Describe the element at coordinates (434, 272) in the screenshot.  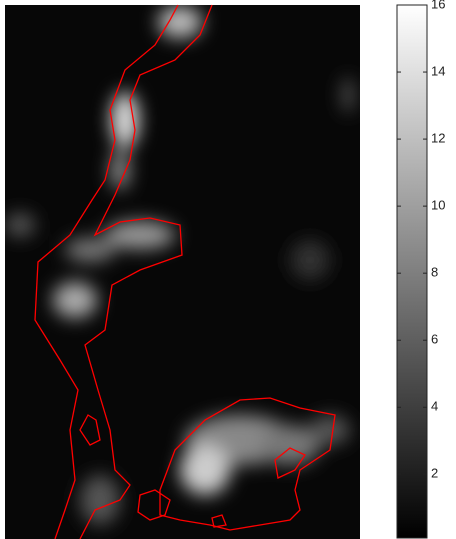
I see `colorbar-tick-label: 8` at that location.